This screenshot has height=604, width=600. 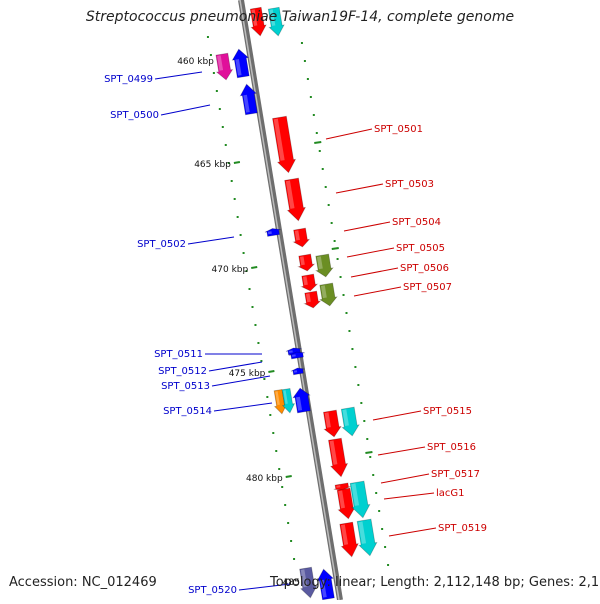 What do you see at coordinates (398, 129) in the screenshot?
I see `gene-label: SPT_0501` at bounding box center [398, 129].